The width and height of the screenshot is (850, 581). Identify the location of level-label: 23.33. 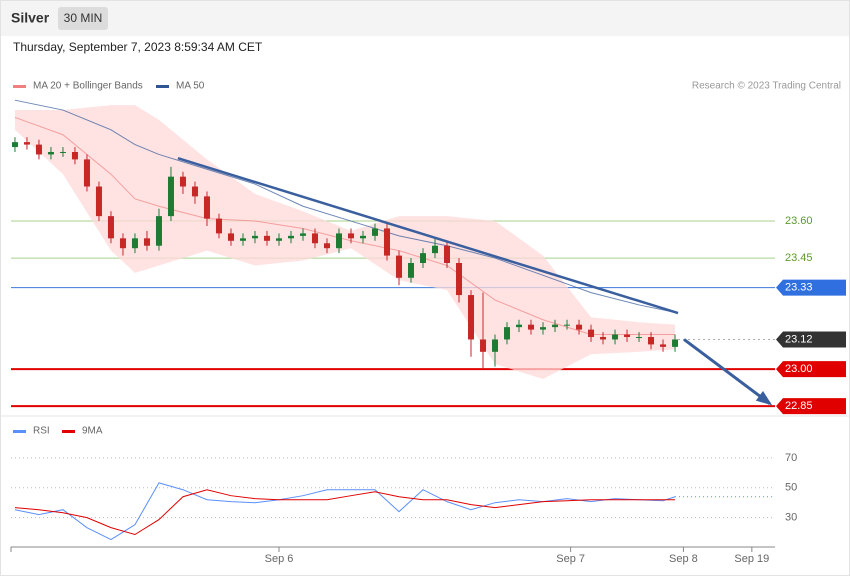
(799, 288).